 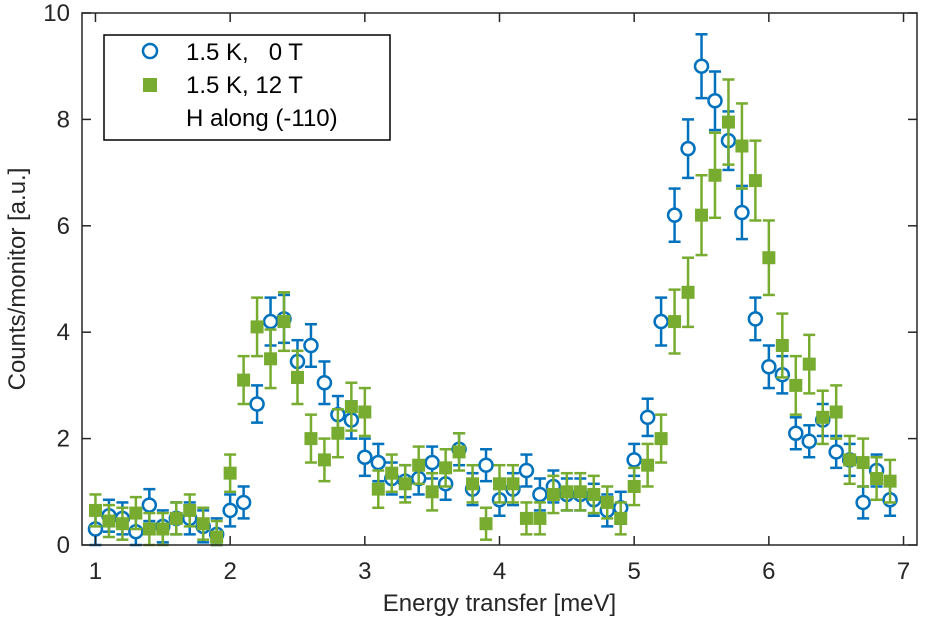 What do you see at coordinates (499, 603) in the screenshot?
I see `x-axis-label: Energy transfer [meV]` at bounding box center [499, 603].